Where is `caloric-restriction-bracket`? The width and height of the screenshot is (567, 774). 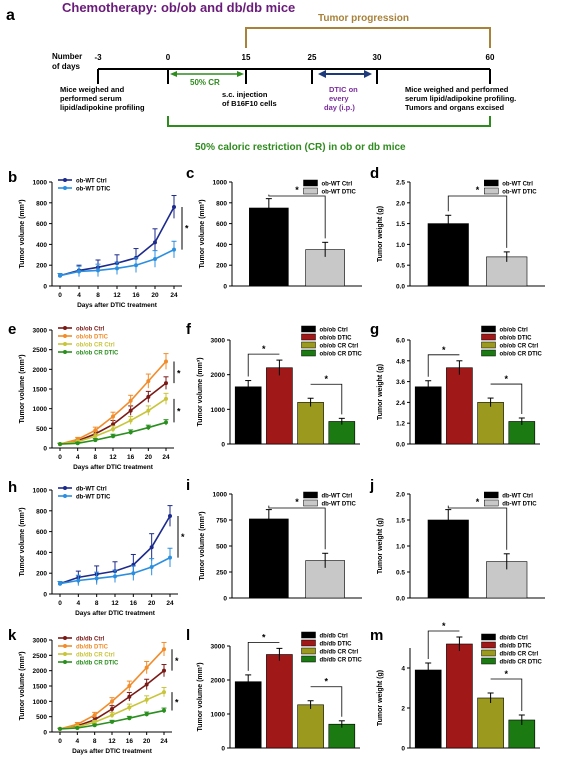 caloric-restriction-bracket is located at coordinates (329, 121).